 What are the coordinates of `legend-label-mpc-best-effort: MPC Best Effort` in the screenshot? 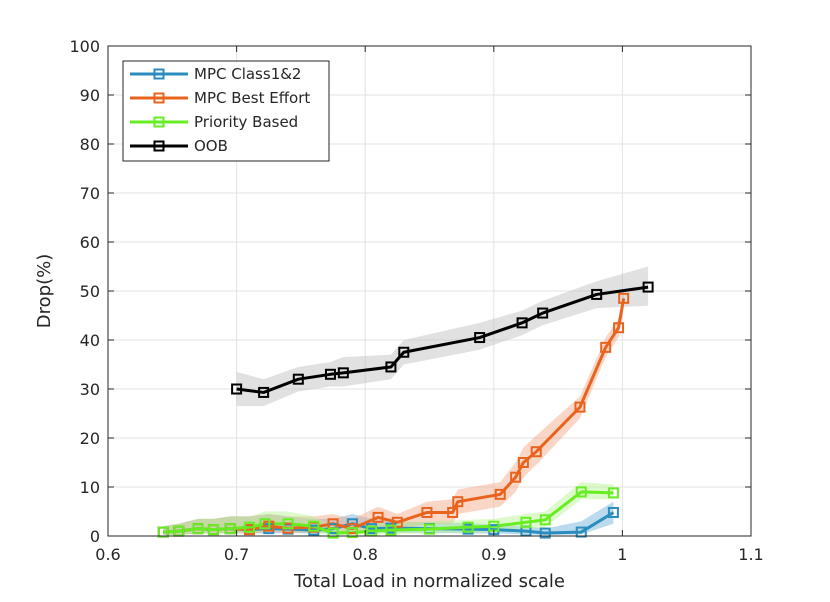 It's located at (252, 98).